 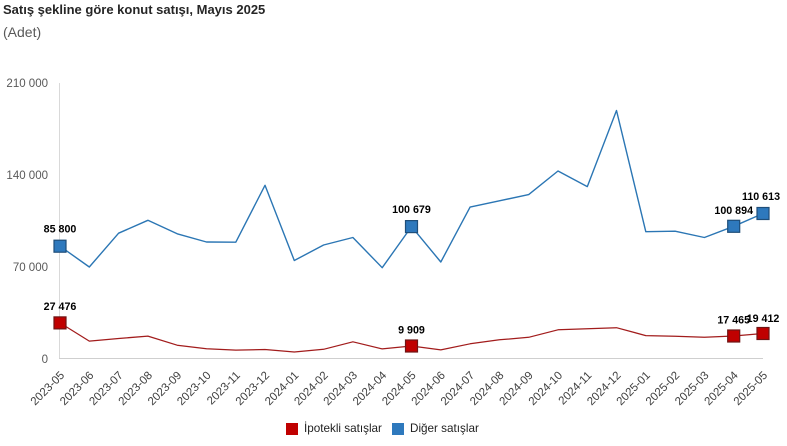 I want to click on svg-text: 100 679, so click(x=411, y=210).